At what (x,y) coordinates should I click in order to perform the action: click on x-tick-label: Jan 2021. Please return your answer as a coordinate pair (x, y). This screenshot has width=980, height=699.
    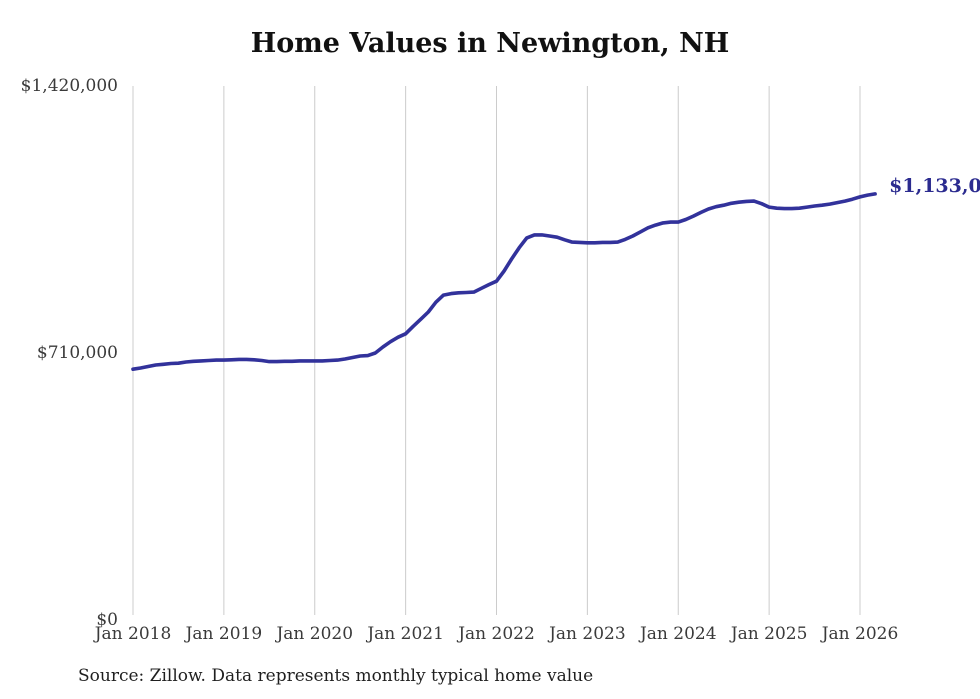
    Looking at the image, I should click on (405, 634).